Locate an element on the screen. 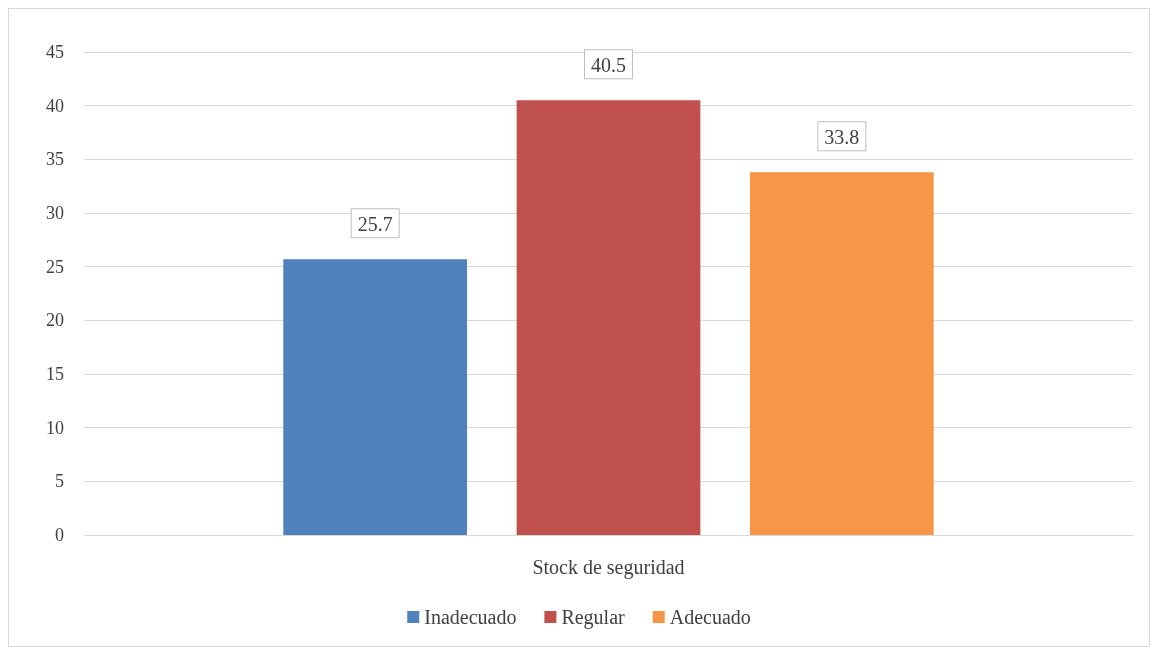 The image size is (1158, 655). data-label: 33.8 is located at coordinates (842, 137).